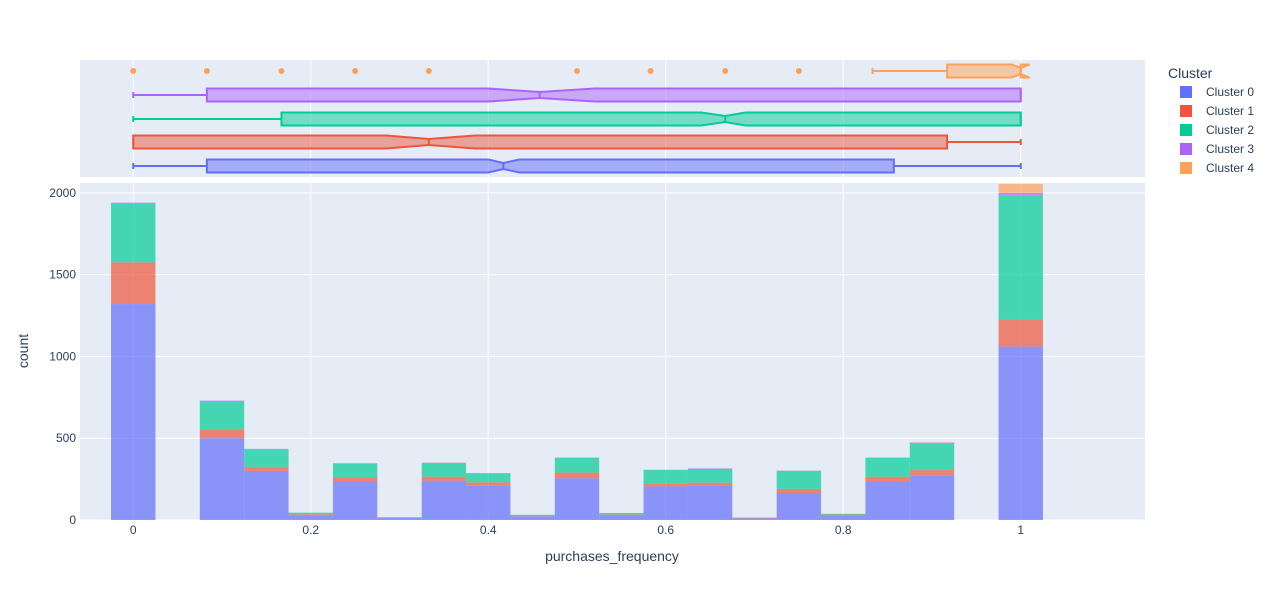 The image size is (1273, 600). Describe the element at coordinates (488, 530) in the screenshot. I see `x-tick-label: 0.4` at that location.